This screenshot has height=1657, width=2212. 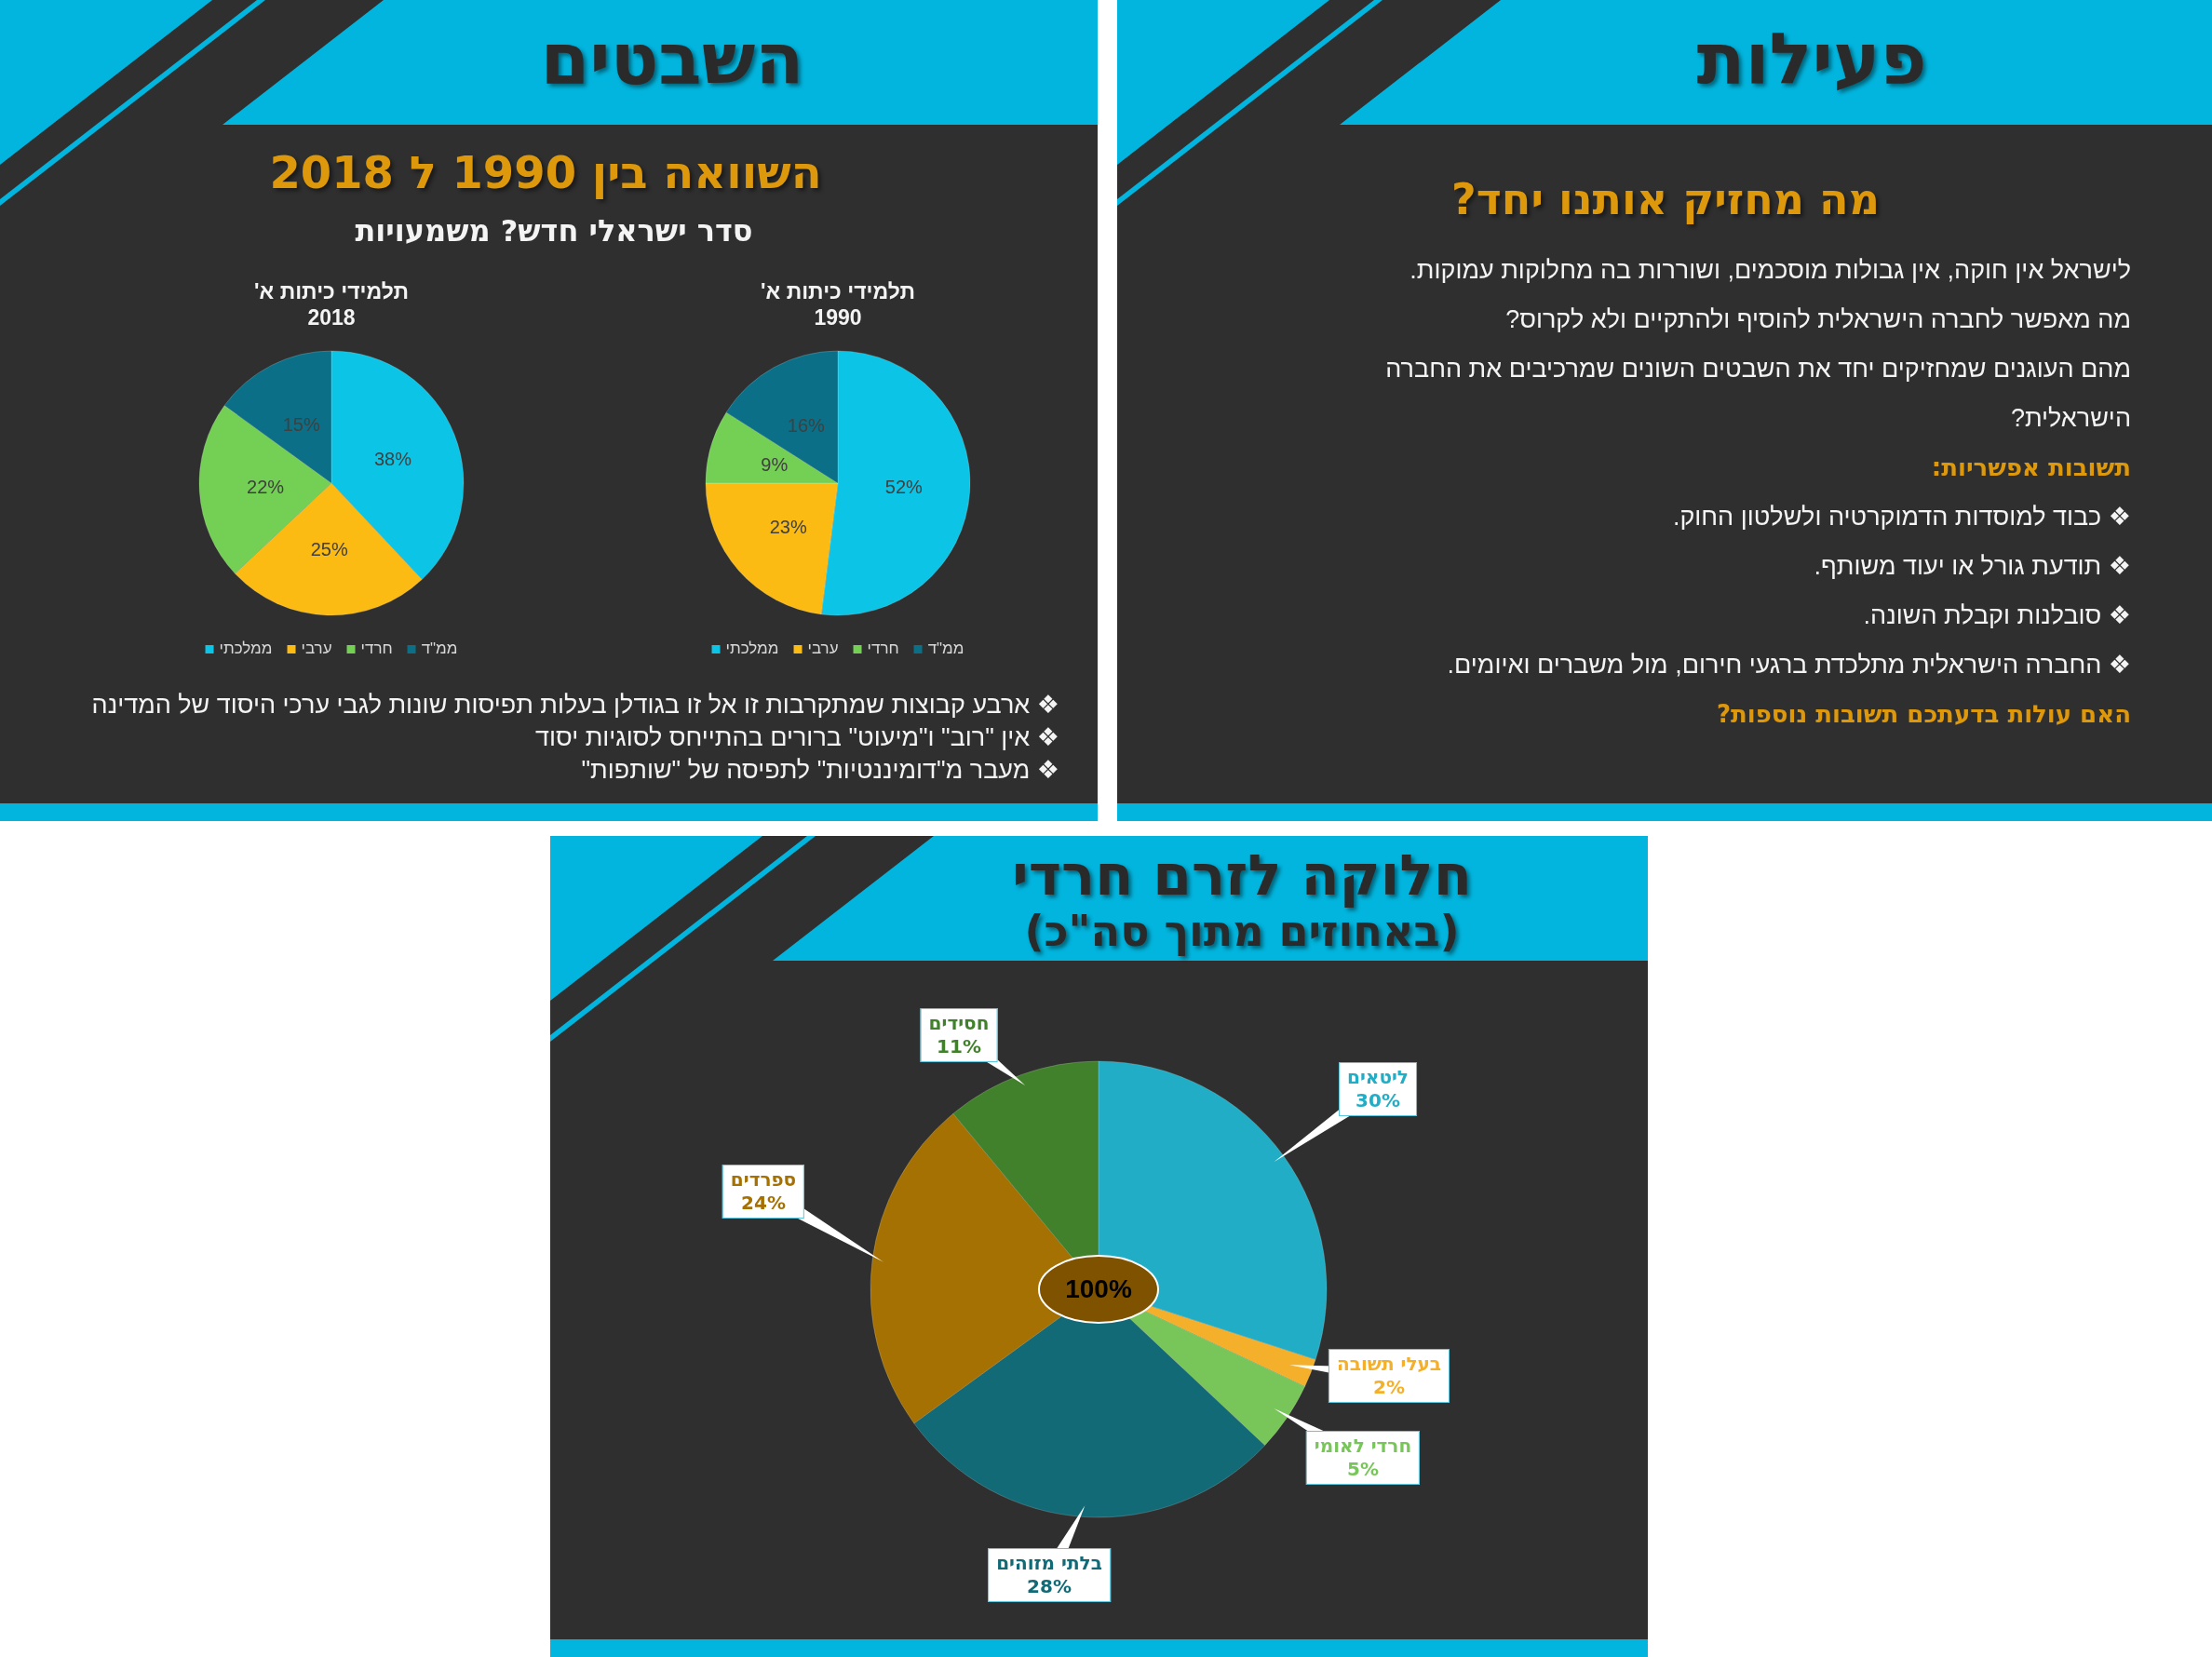 What do you see at coordinates (1049, 1586) in the screenshot?
I see `data-label: 28%` at bounding box center [1049, 1586].